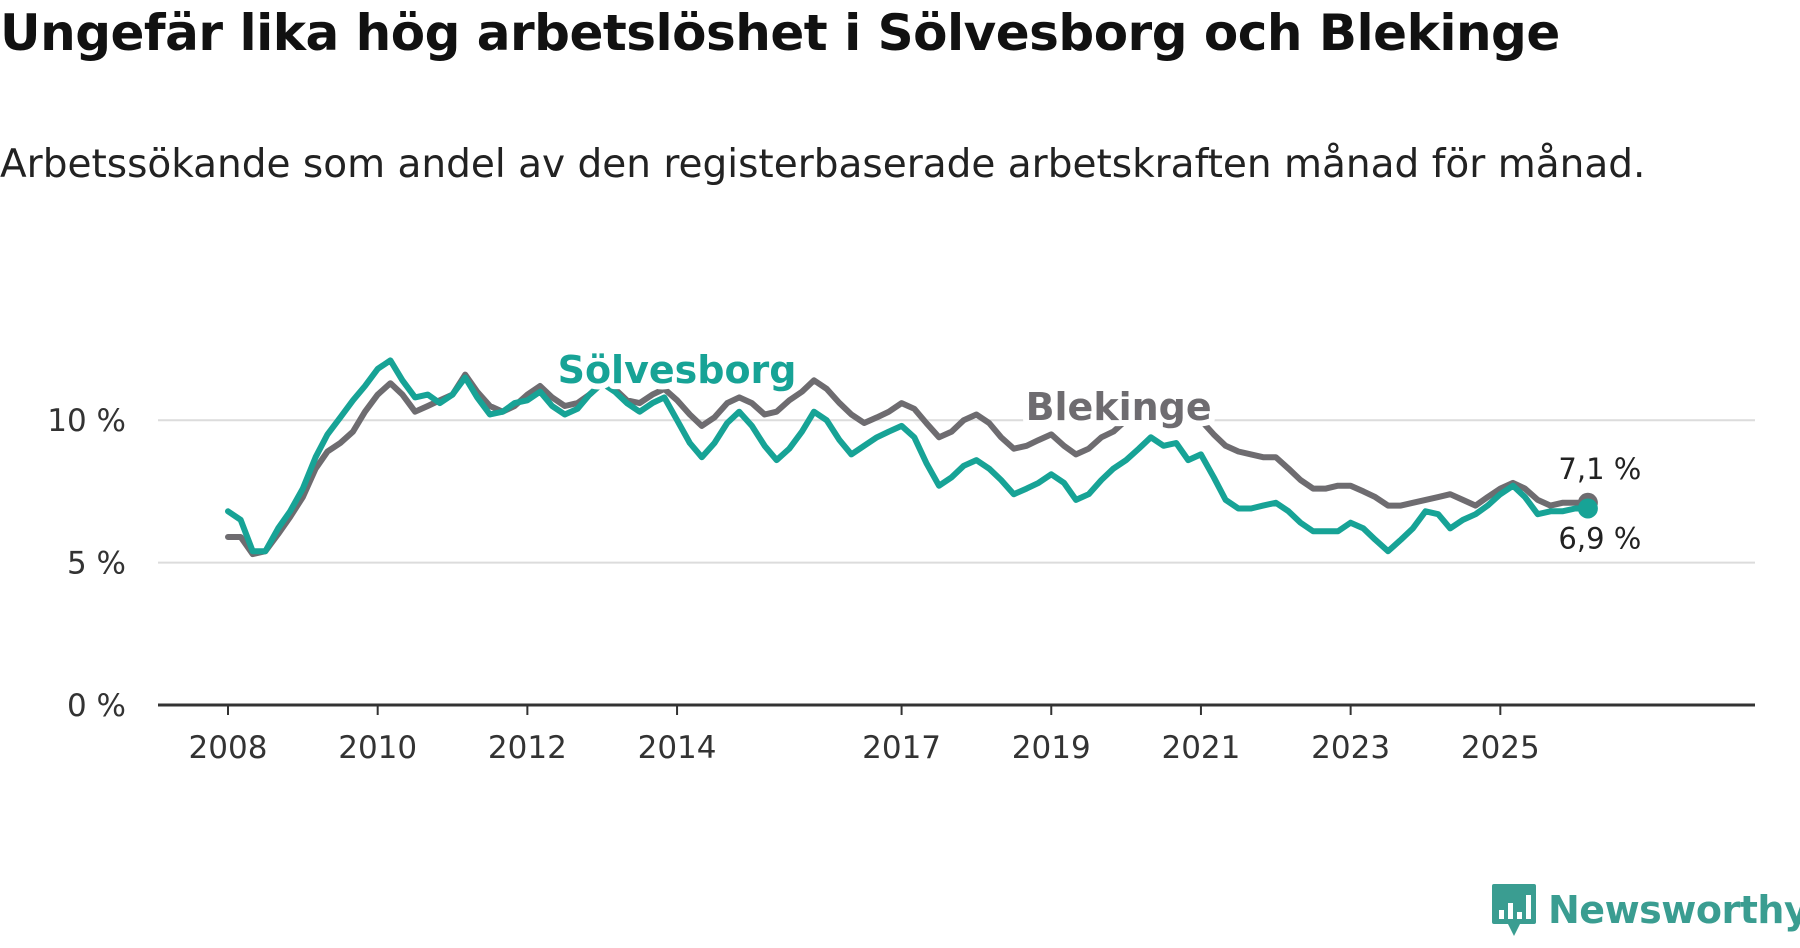 The image size is (1800, 948). Describe the element at coordinates (908, 464) in the screenshot. I see `series-line-blekinge` at that location.